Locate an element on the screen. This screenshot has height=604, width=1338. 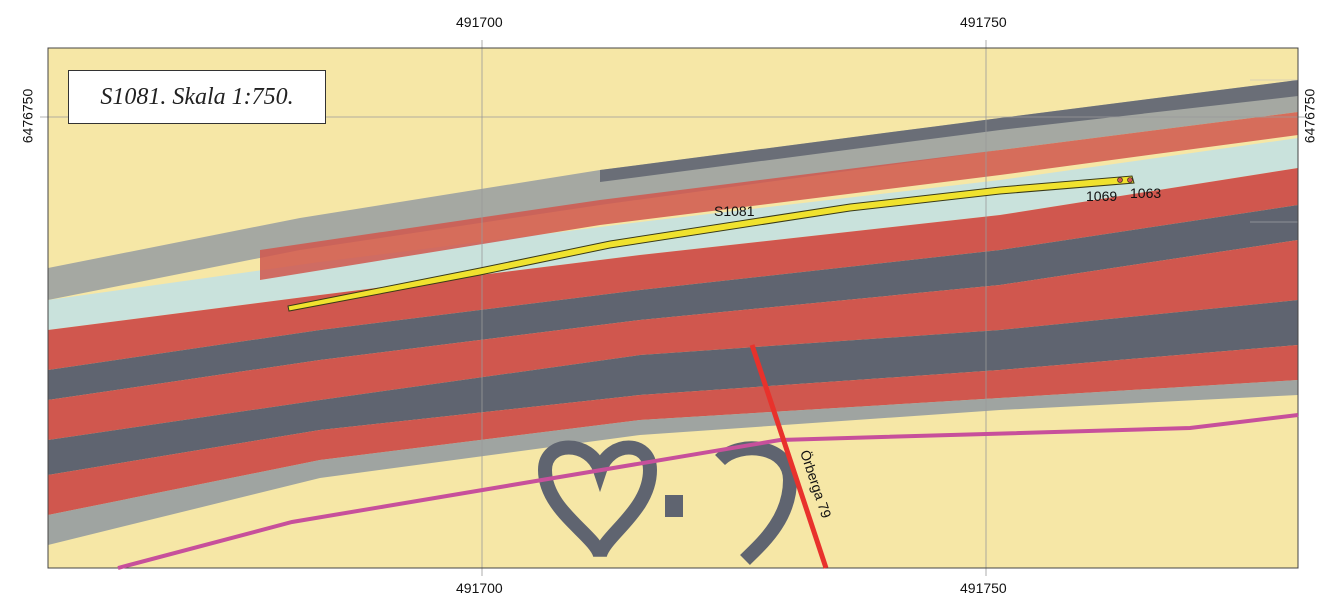
road-line is located at coordinates (789, 456).